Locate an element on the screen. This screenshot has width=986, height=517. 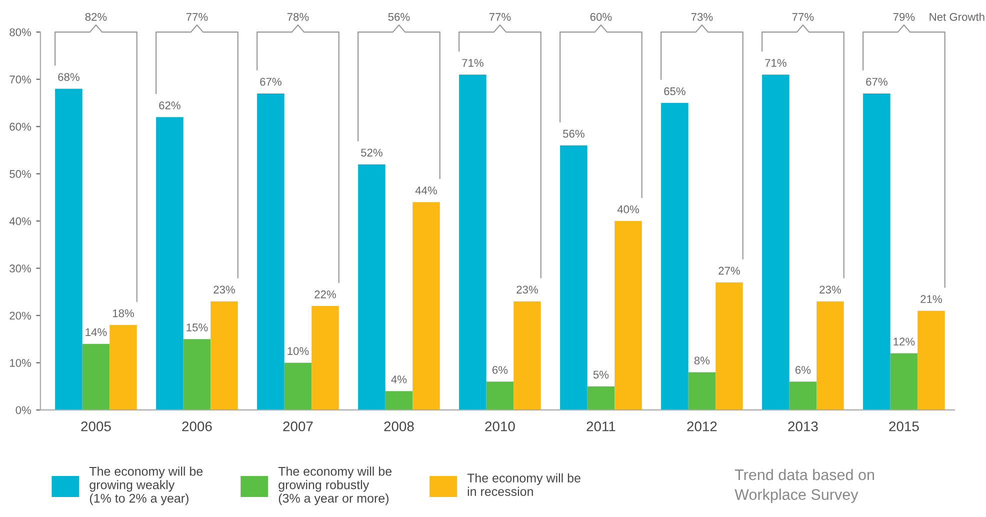
x-tick-label: 2006 is located at coordinates (197, 426).